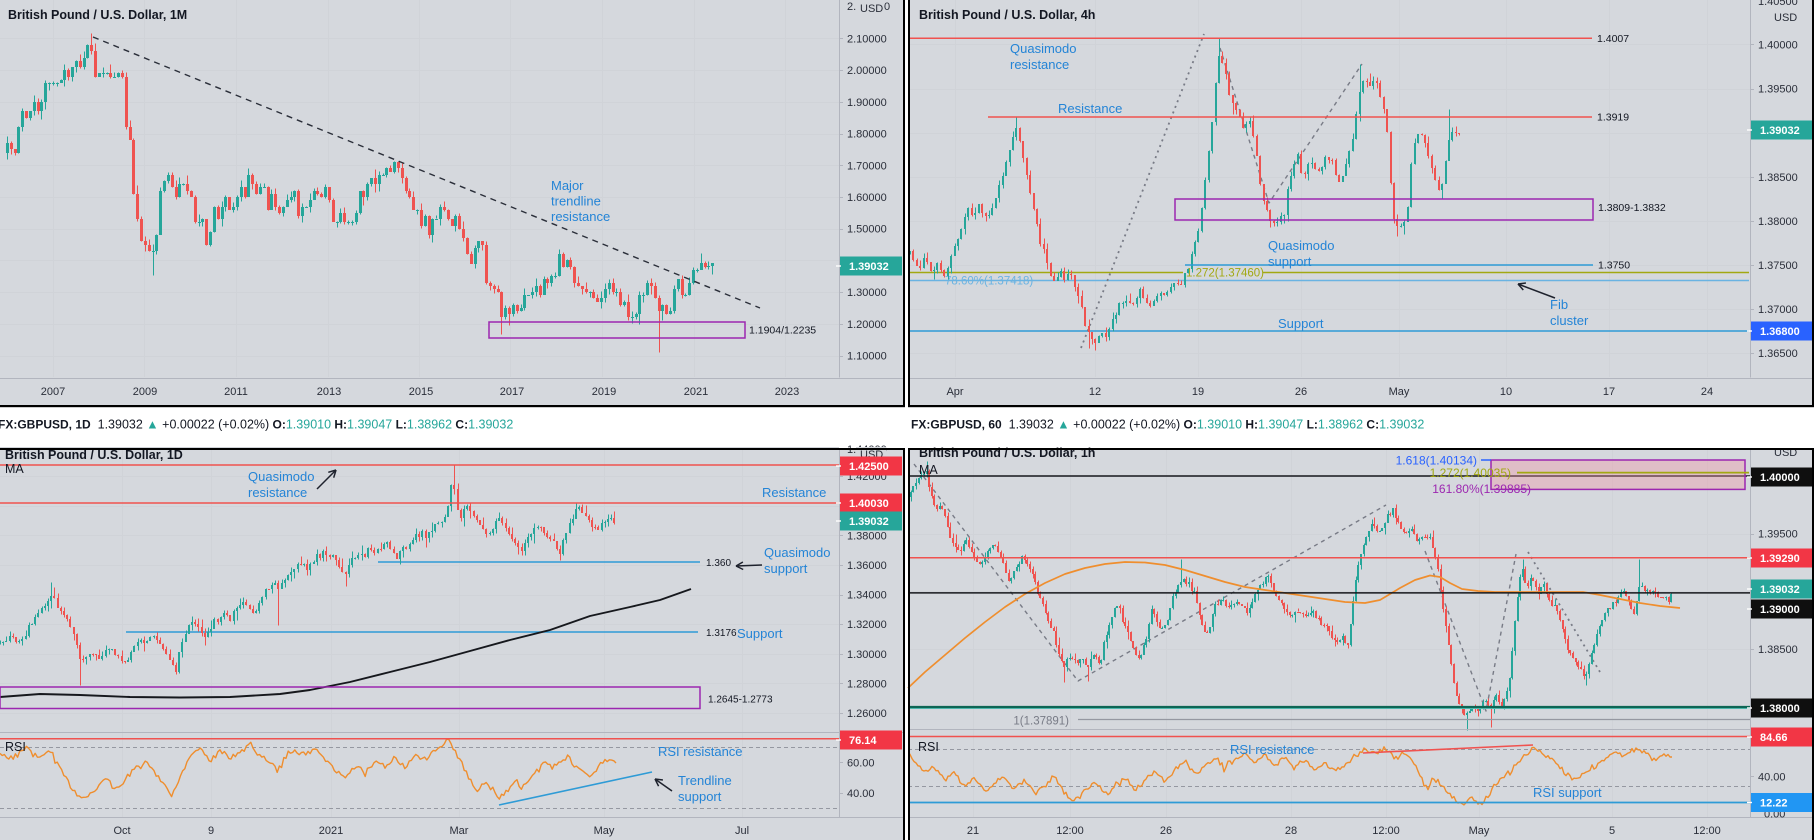  What do you see at coordinates (1780, 610) in the screenshot?
I see `svg-text: 1.39000` at bounding box center [1780, 610].